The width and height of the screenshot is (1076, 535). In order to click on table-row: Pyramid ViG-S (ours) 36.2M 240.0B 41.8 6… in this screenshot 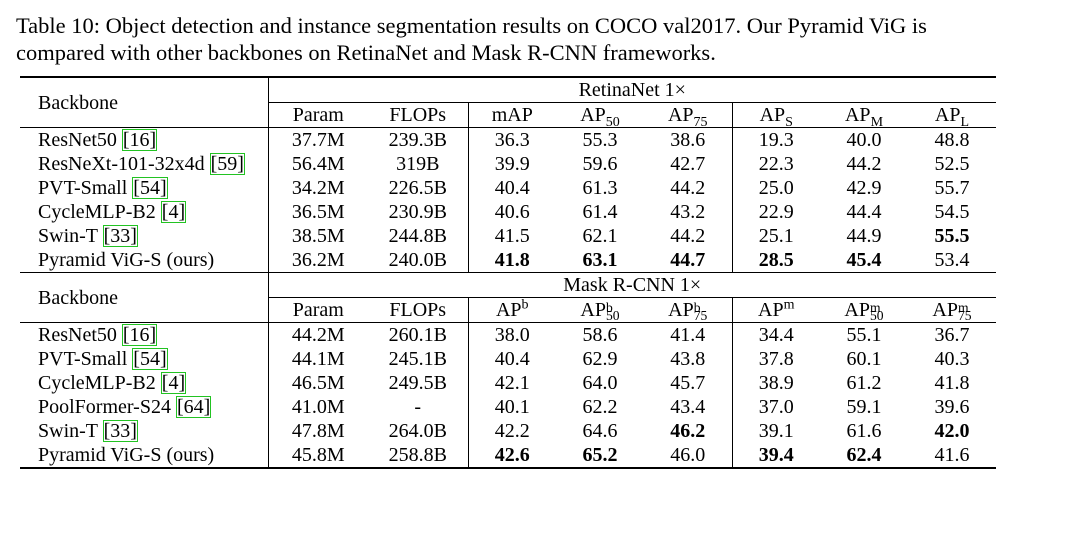, I will do `click(508, 260)`.